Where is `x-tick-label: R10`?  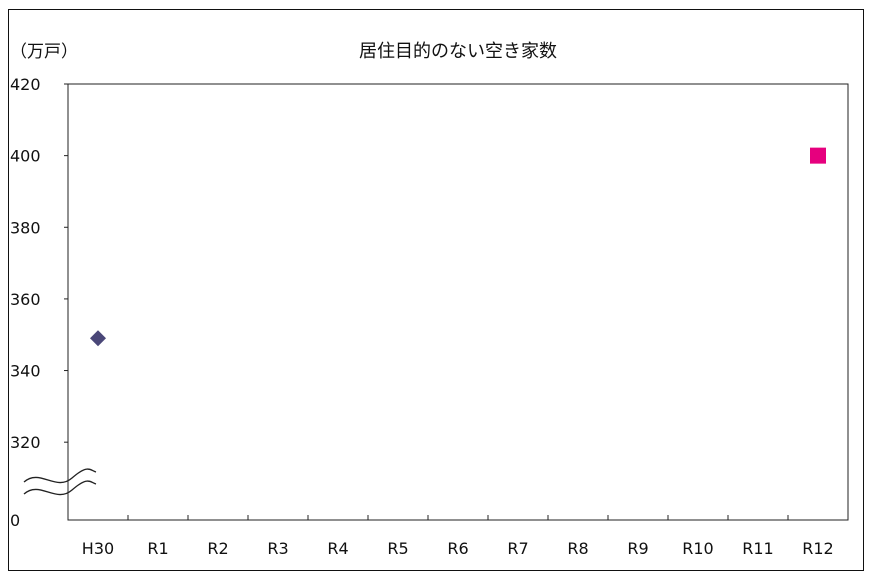 x-tick-label: R10 is located at coordinates (697, 548).